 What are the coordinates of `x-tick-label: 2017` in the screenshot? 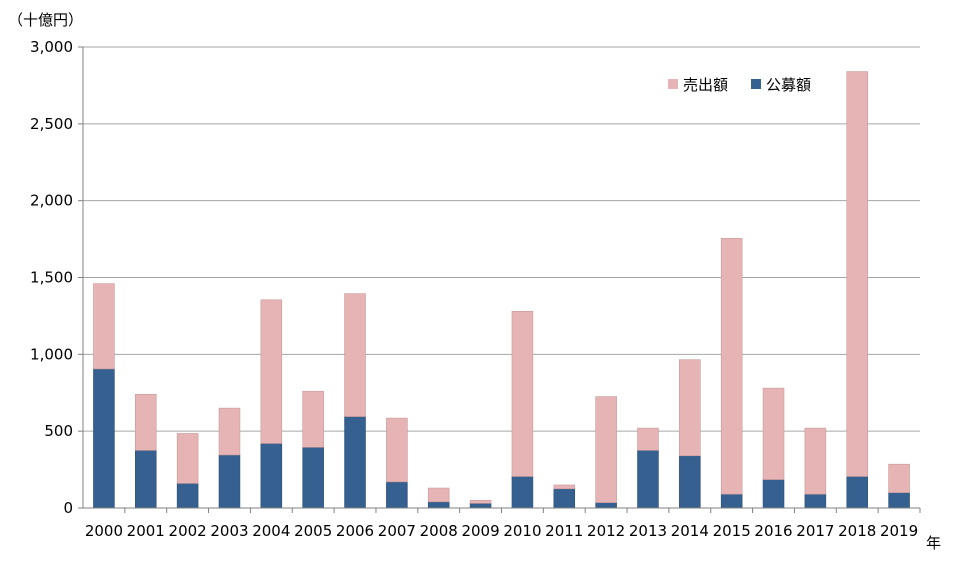 It's located at (815, 531).